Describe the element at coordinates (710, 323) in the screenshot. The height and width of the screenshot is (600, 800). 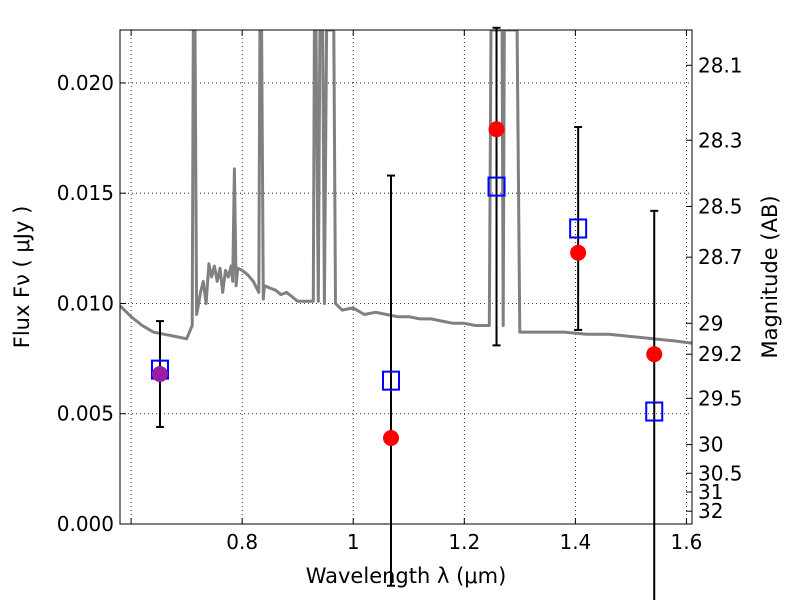
I see `magnitude-tick-label: 29` at that location.